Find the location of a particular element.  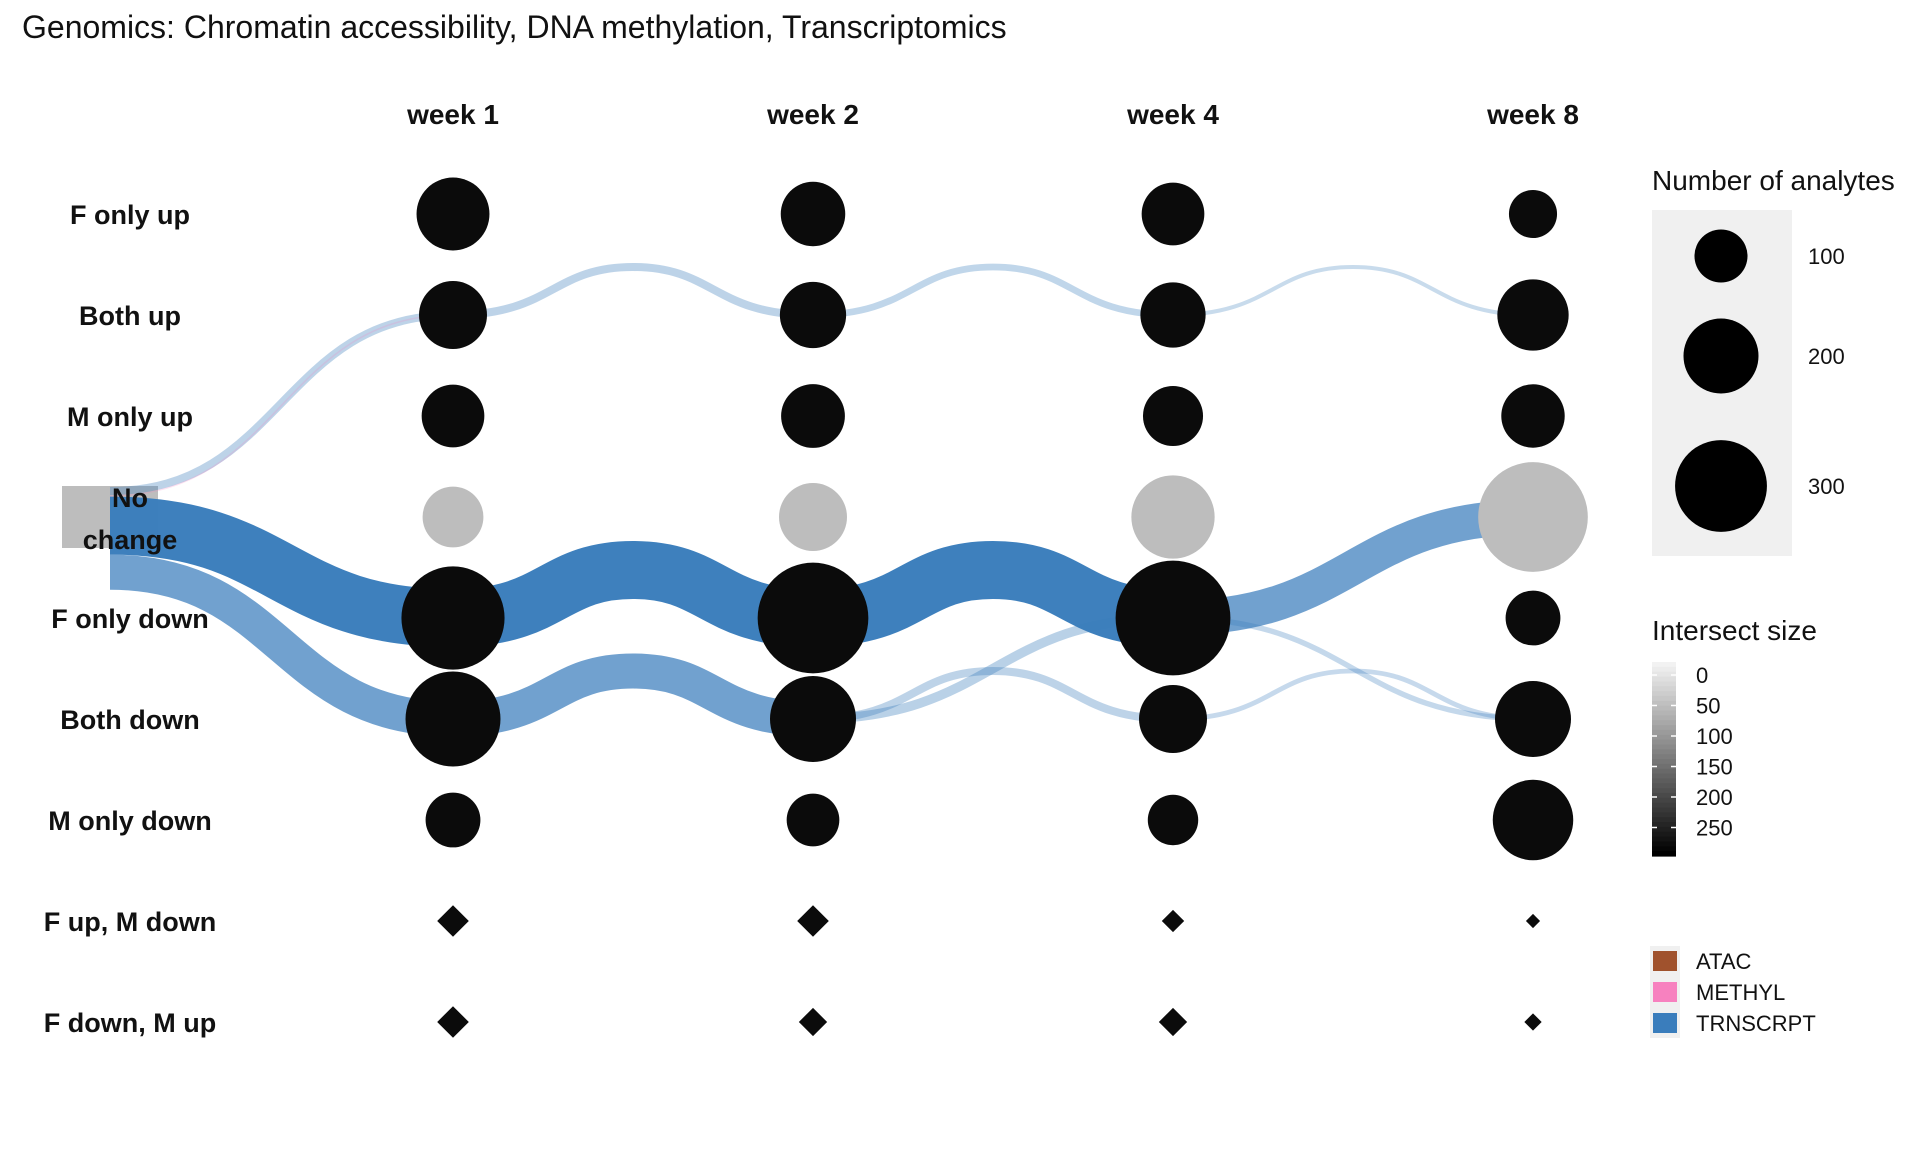

row-label-no-change-line1: No is located at coordinates (130, 498).